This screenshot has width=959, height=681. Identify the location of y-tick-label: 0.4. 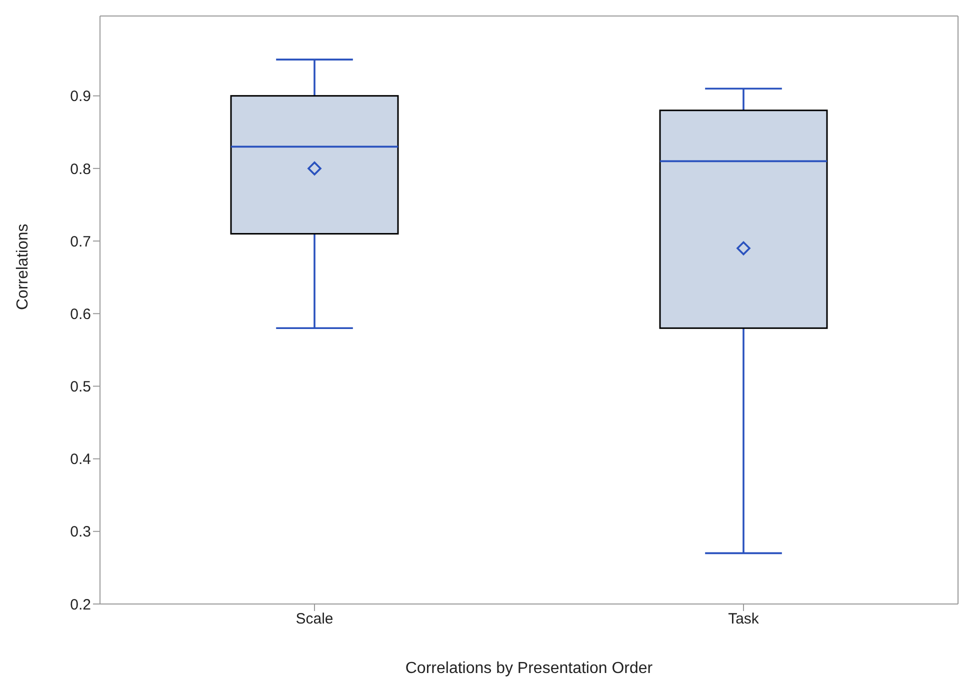
(80, 459).